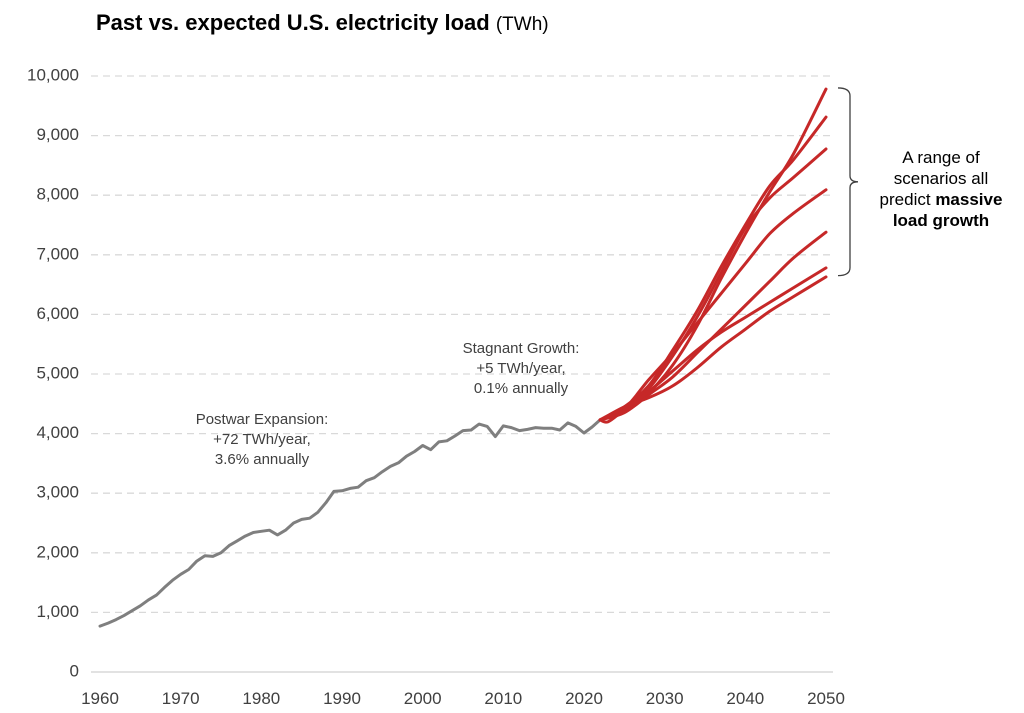  What do you see at coordinates (293, 22) in the screenshot?
I see `chart-title-main: Past vs. expected U.S. electricity load` at bounding box center [293, 22].